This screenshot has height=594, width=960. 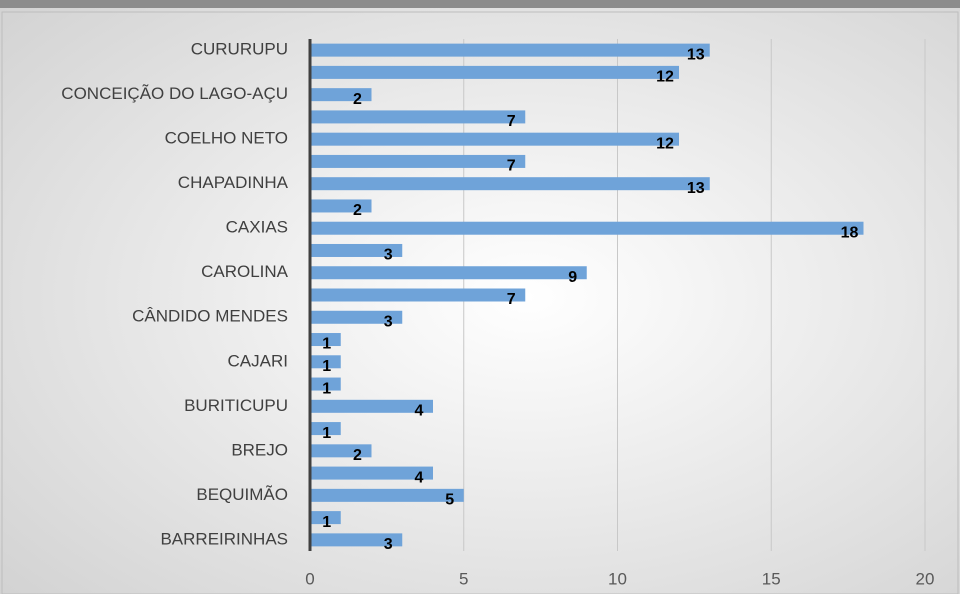 I want to click on y-tick-label: CAROLINA, so click(x=245, y=271).